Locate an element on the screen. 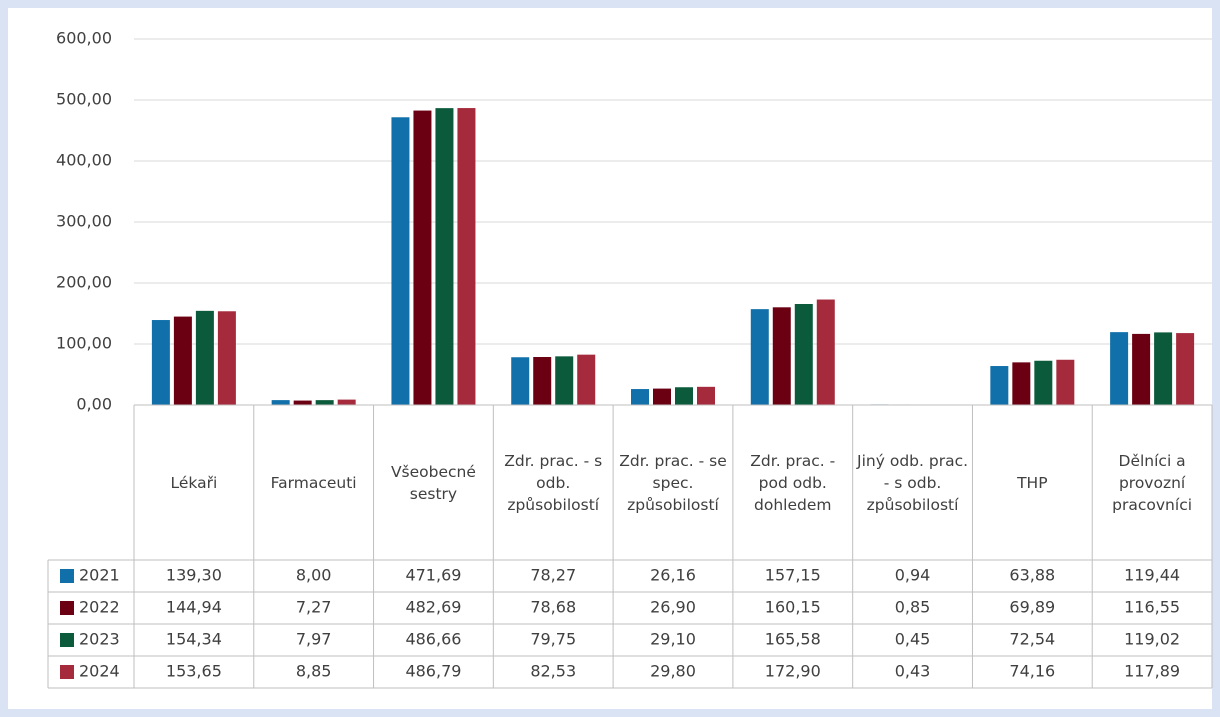 This screenshot has height=717, width=1220. table-value: 482,69 is located at coordinates (433, 607).